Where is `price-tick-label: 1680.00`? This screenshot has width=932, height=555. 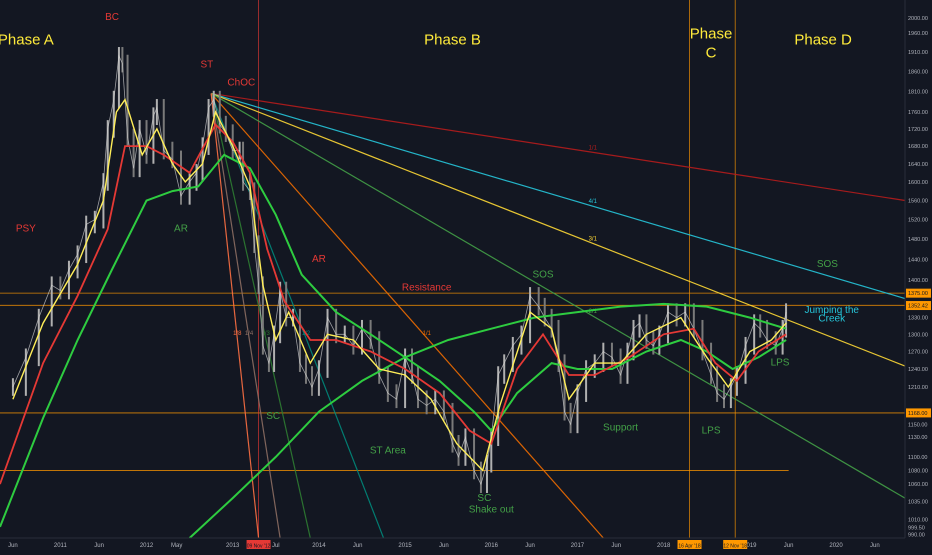 price-tick-label: 1680.00 is located at coordinates (918, 147).